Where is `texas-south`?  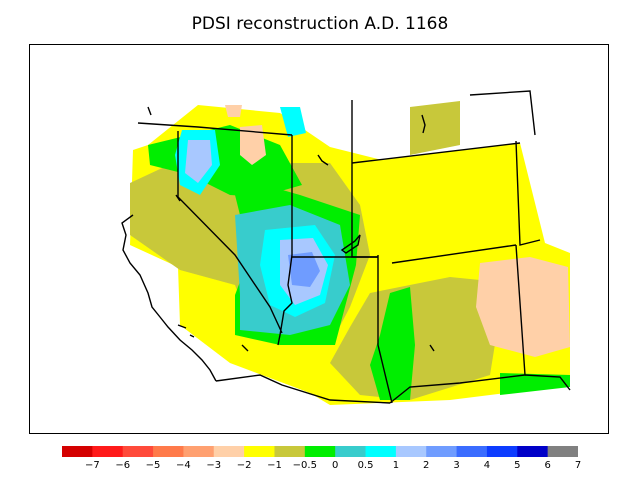
texas-south is located at coordinates (547, 382).